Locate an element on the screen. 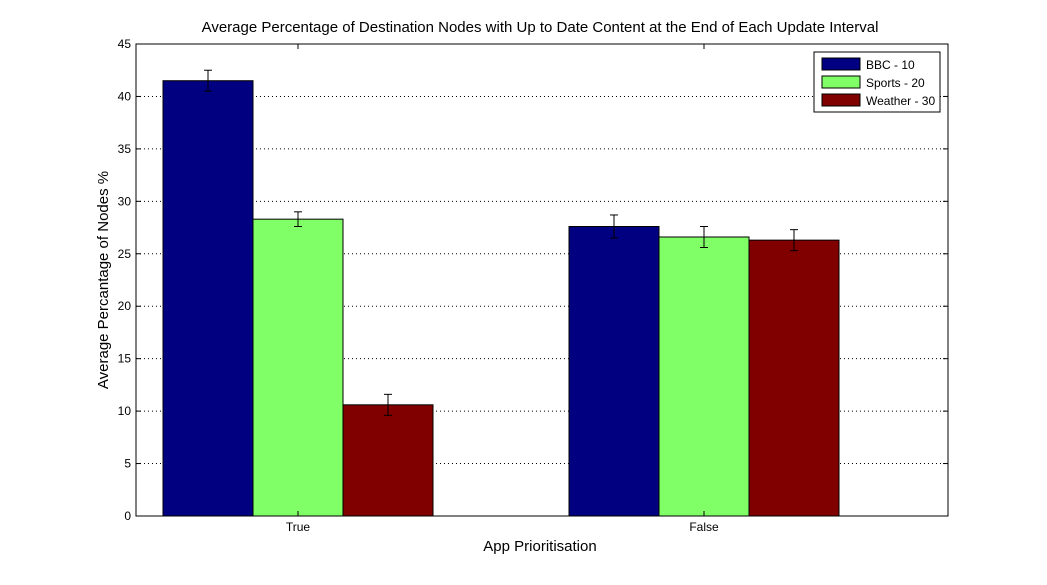  y-tick-label-20: 20 is located at coordinates (125, 306).